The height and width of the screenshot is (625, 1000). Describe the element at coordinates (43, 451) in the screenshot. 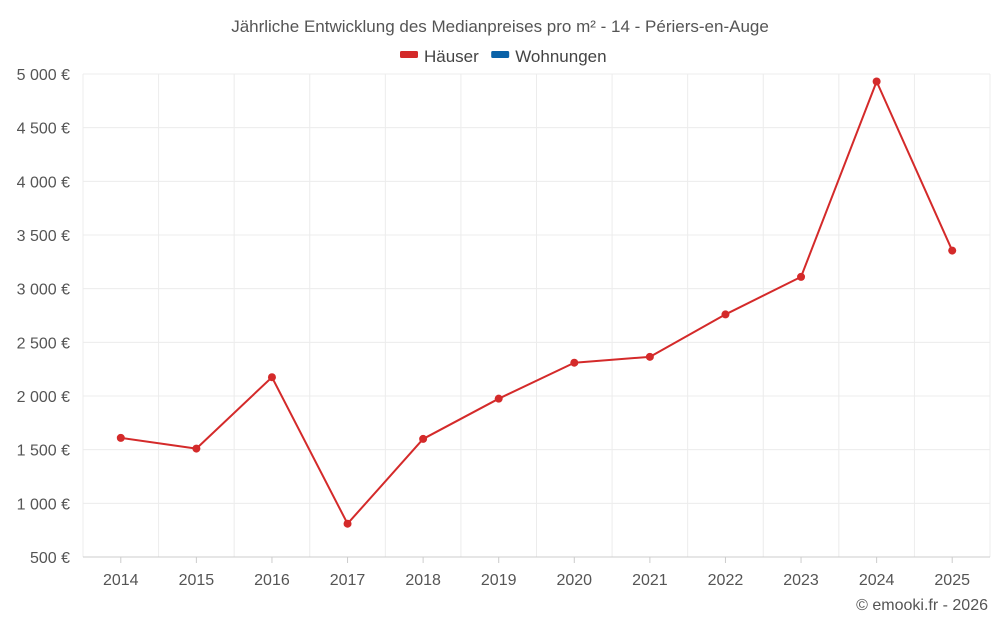

I see `y-tick-label: 1 500 €` at that location.